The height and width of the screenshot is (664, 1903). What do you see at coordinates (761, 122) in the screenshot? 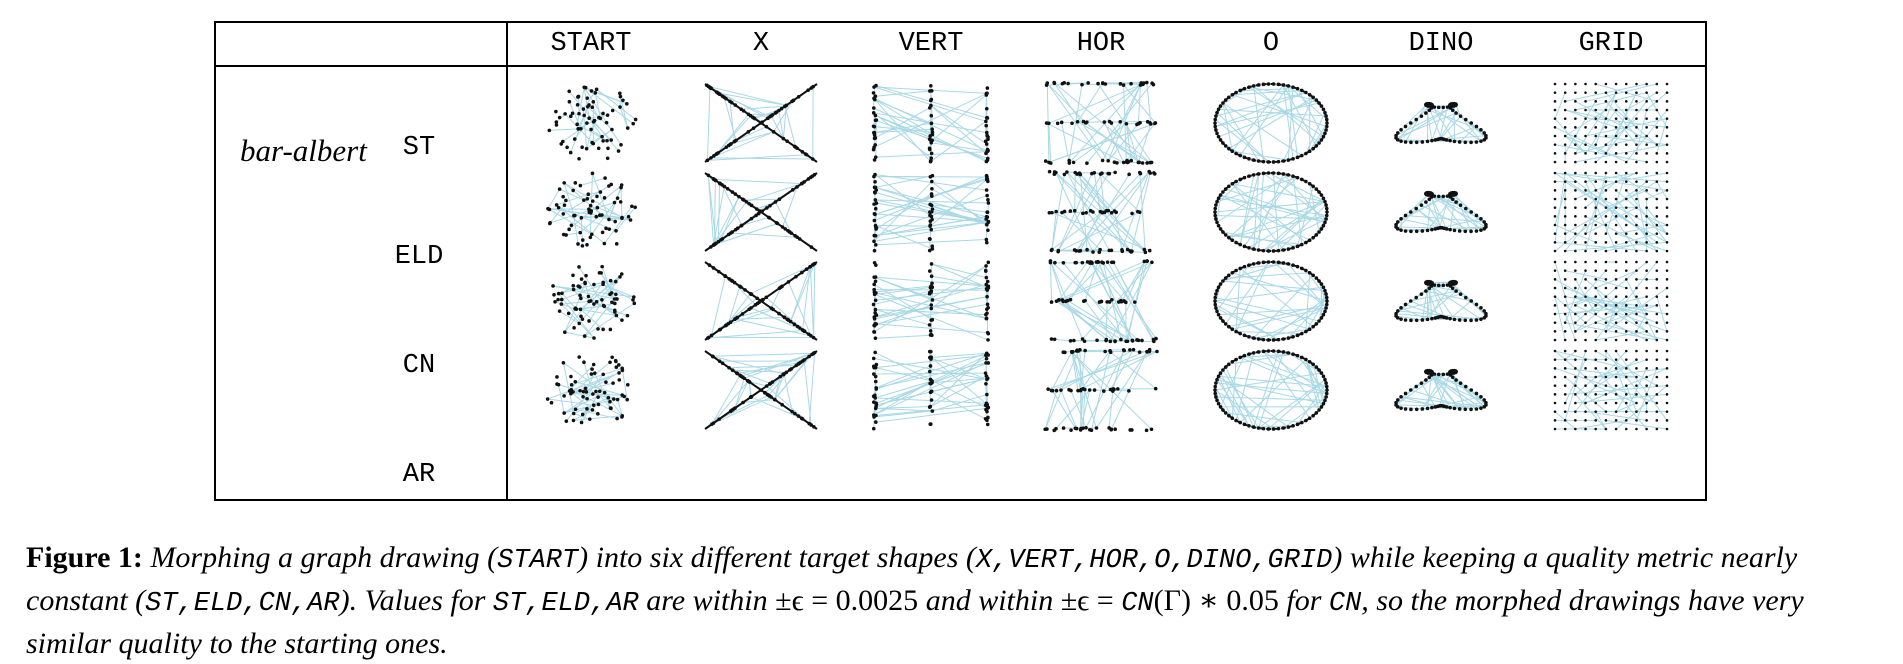
I see `graph-cell-x-st` at bounding box center [761, 122].